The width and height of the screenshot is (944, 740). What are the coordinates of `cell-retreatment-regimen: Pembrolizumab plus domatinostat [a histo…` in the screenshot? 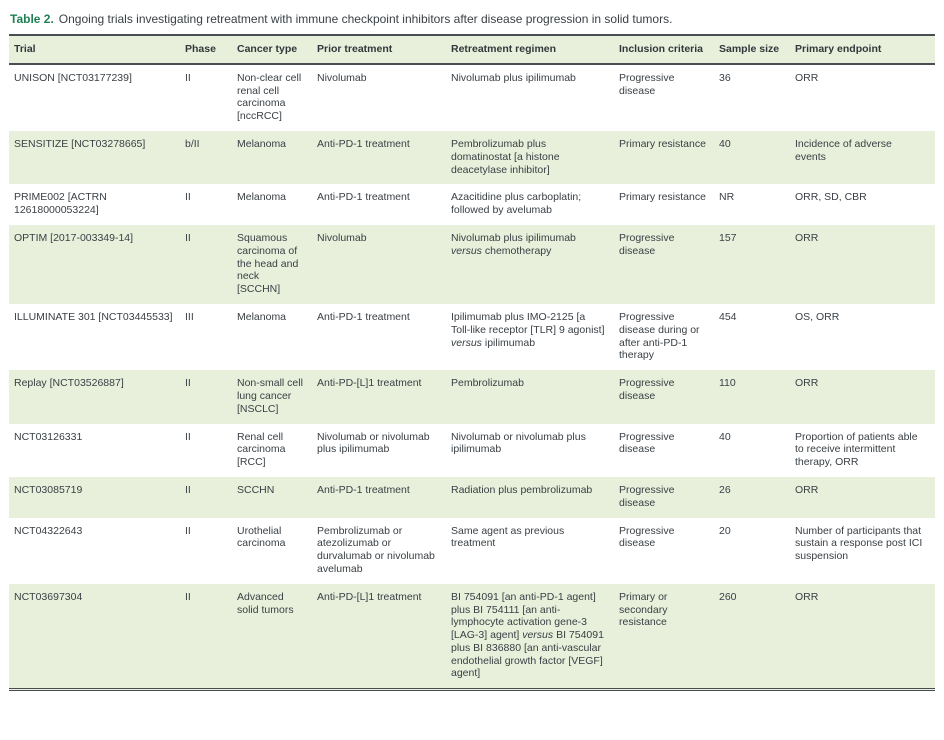 It's located at (505, 156).